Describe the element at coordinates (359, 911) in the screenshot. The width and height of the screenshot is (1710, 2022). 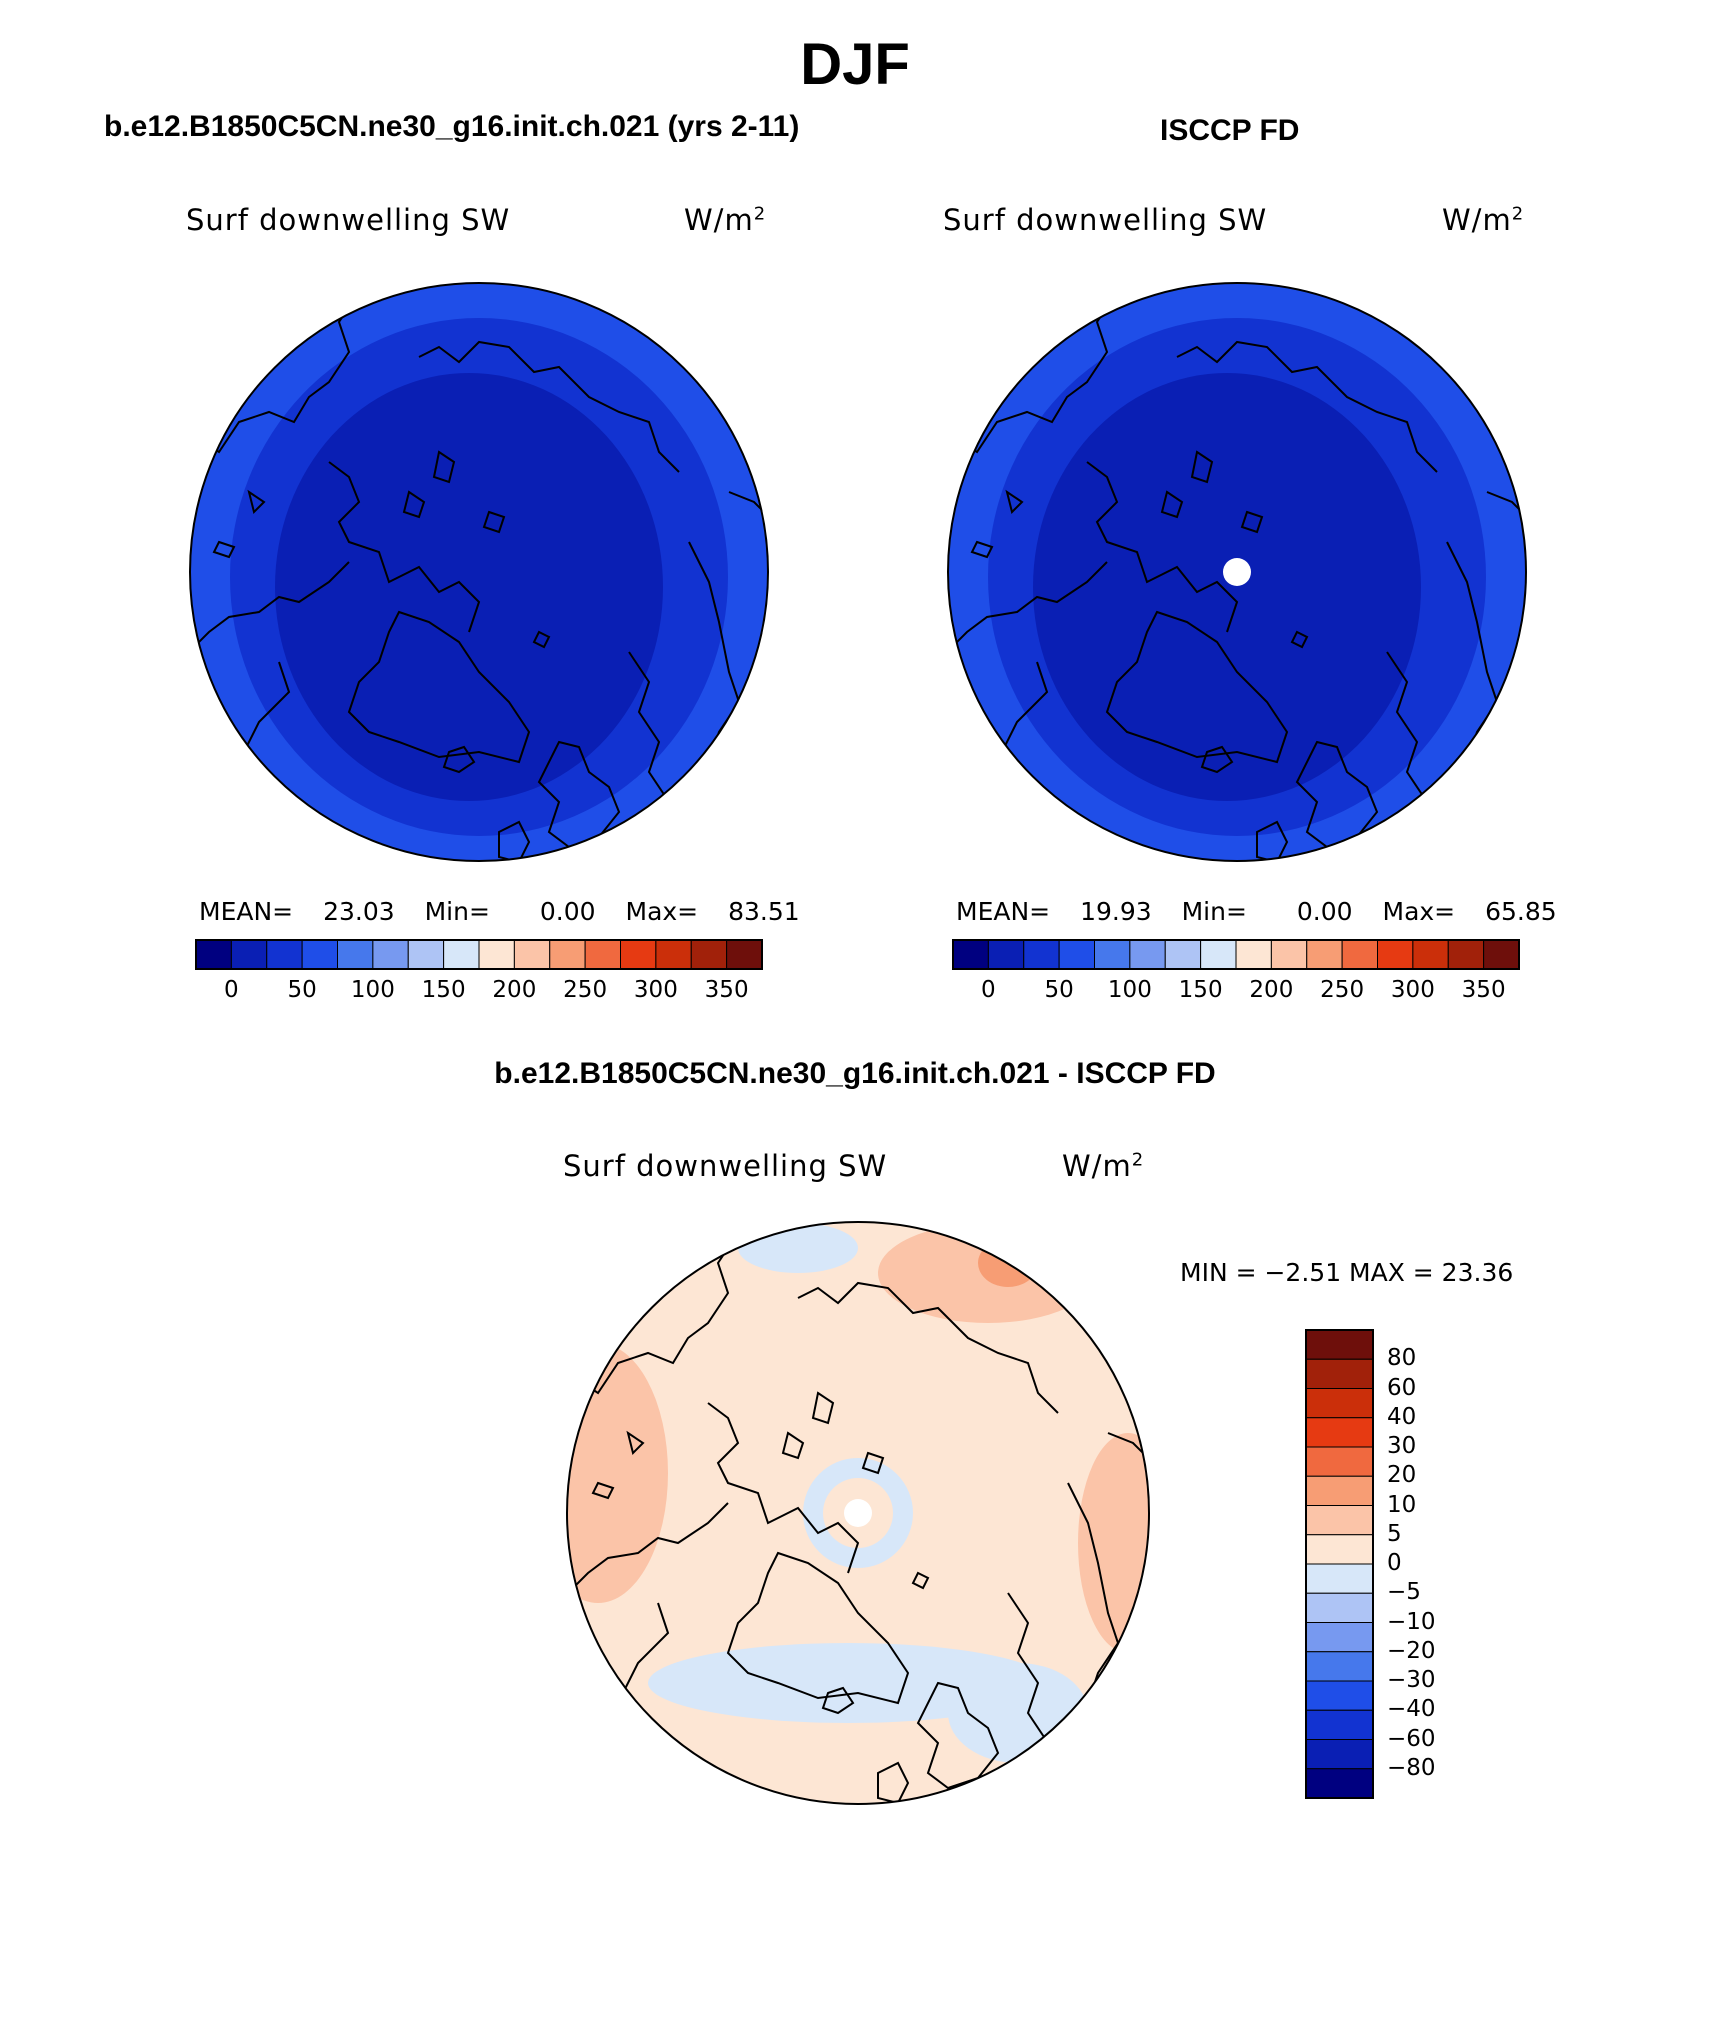
I see `model-mean-value: 23.03` at that location.